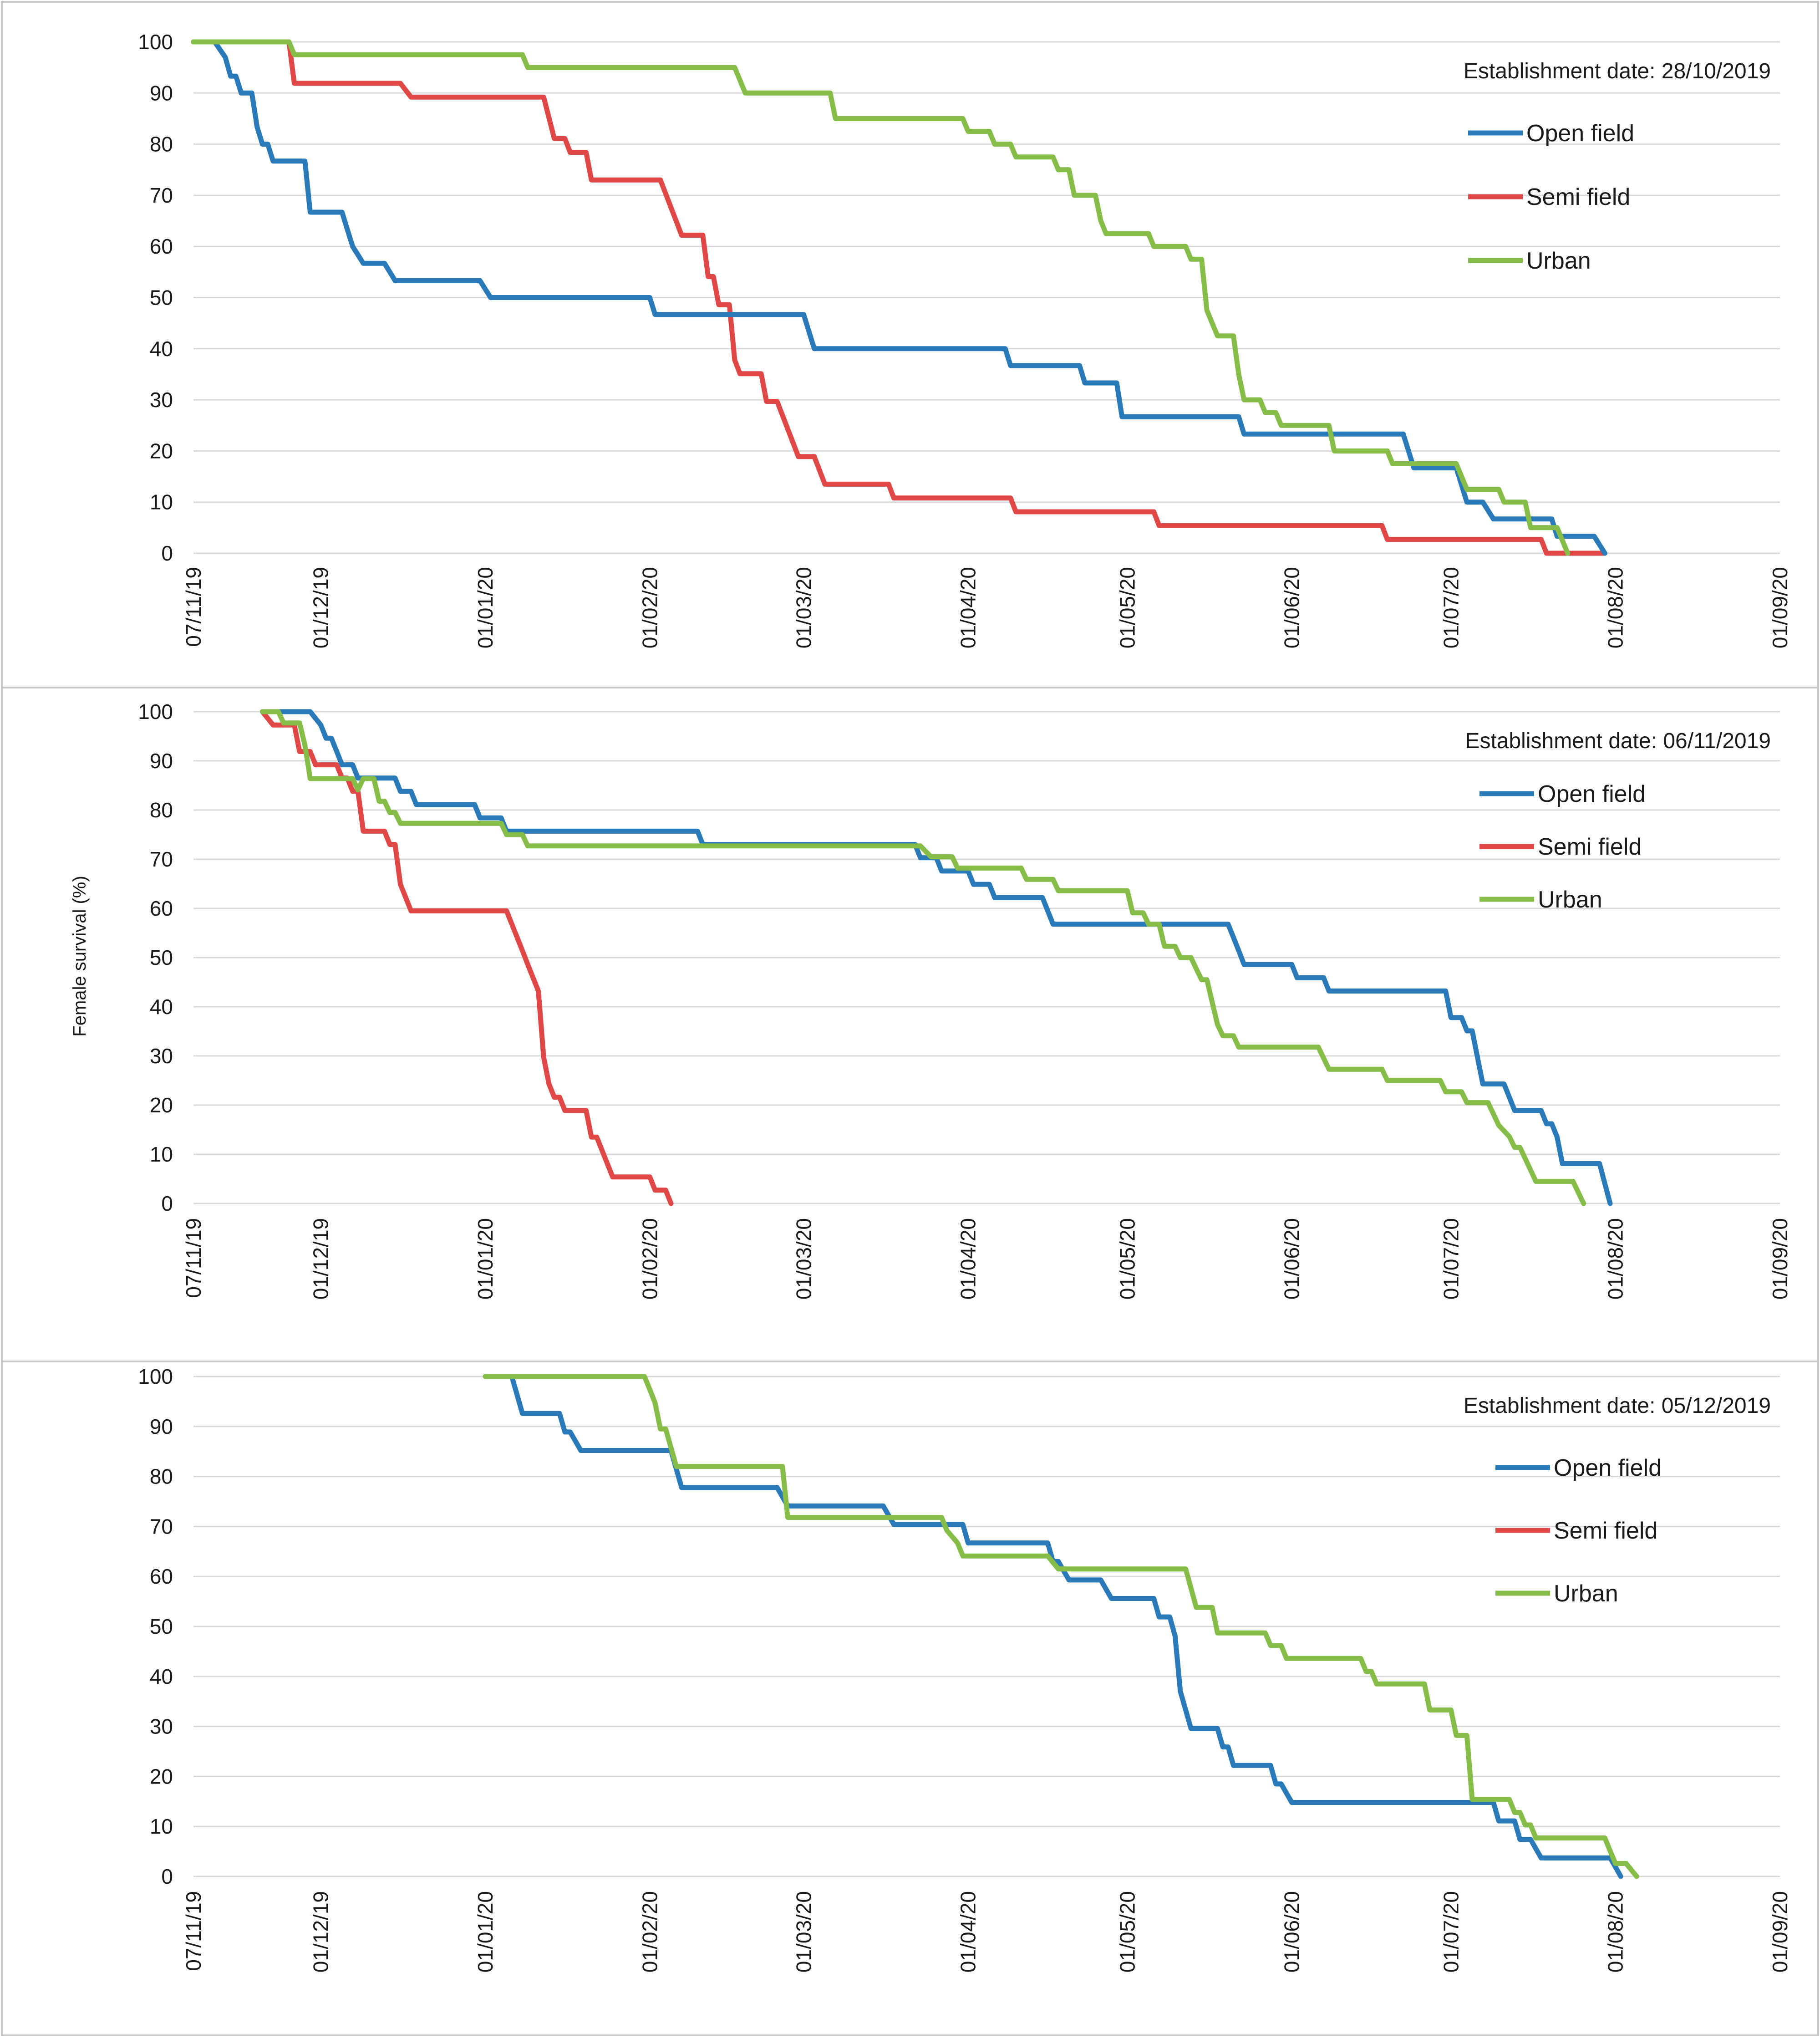 This screenshot has height=2044, width=1820. Describe the element at coordinates (1618, 71) in the screenshot. I see `establishment-date-label: Establishment date: 28/10/2019` at that location.